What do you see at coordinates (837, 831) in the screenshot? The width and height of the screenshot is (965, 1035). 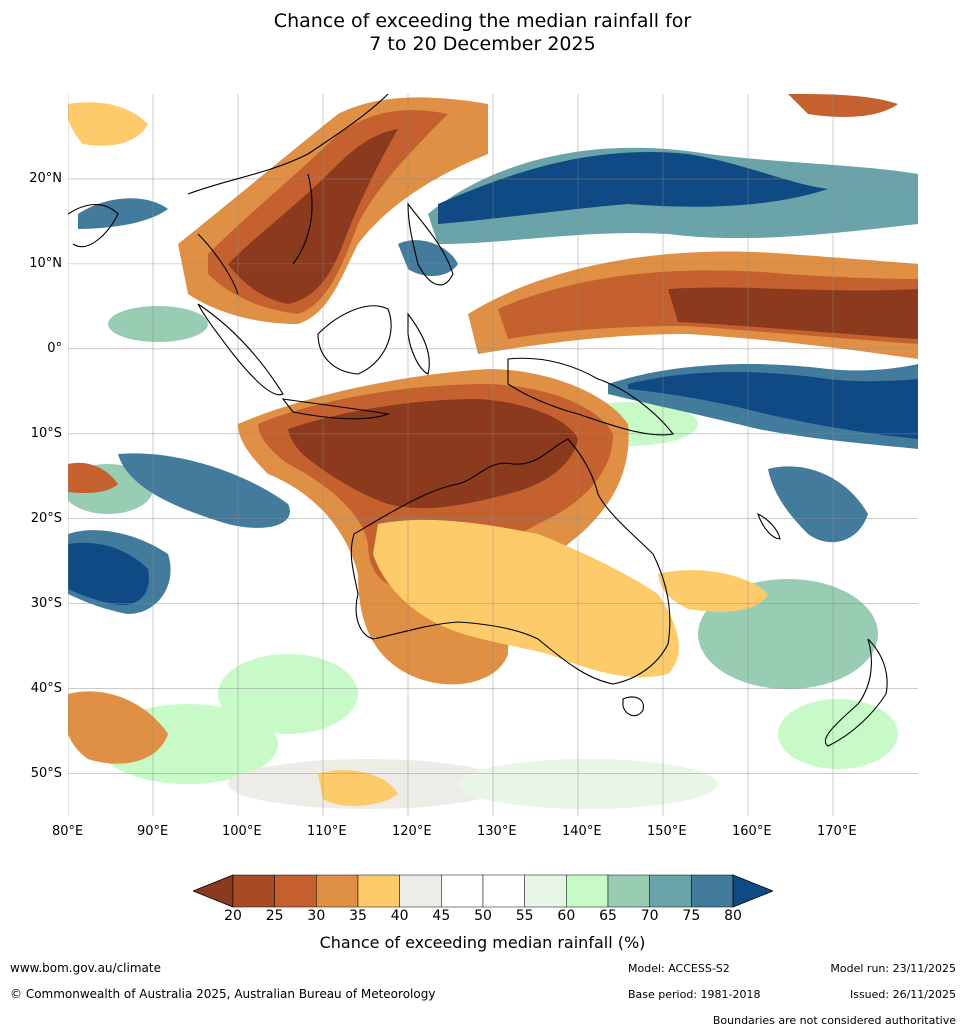 I see `longitude-tick-label: 170°E` at bounding box center [837, 831].